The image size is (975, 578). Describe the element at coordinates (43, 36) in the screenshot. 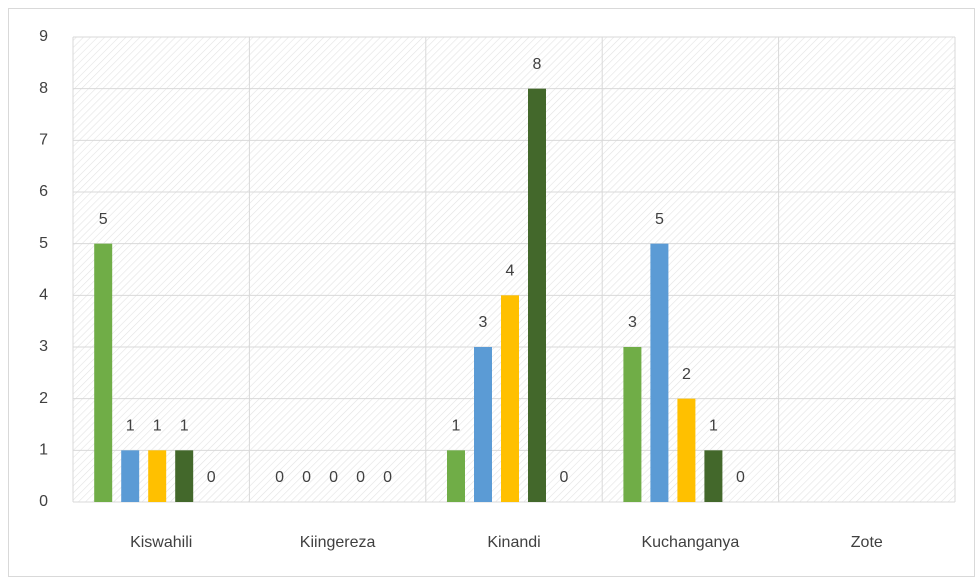

I see `y-tick-label: 9` at that location.